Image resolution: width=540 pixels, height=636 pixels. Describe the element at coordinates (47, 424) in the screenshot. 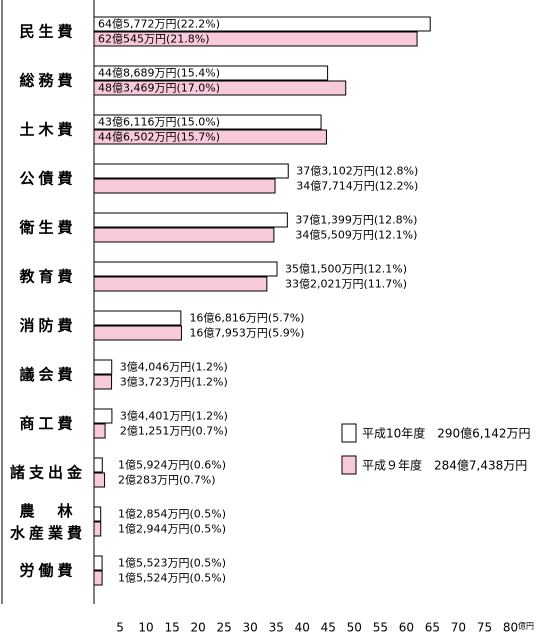

I see `category-label: 商工費` at that location.